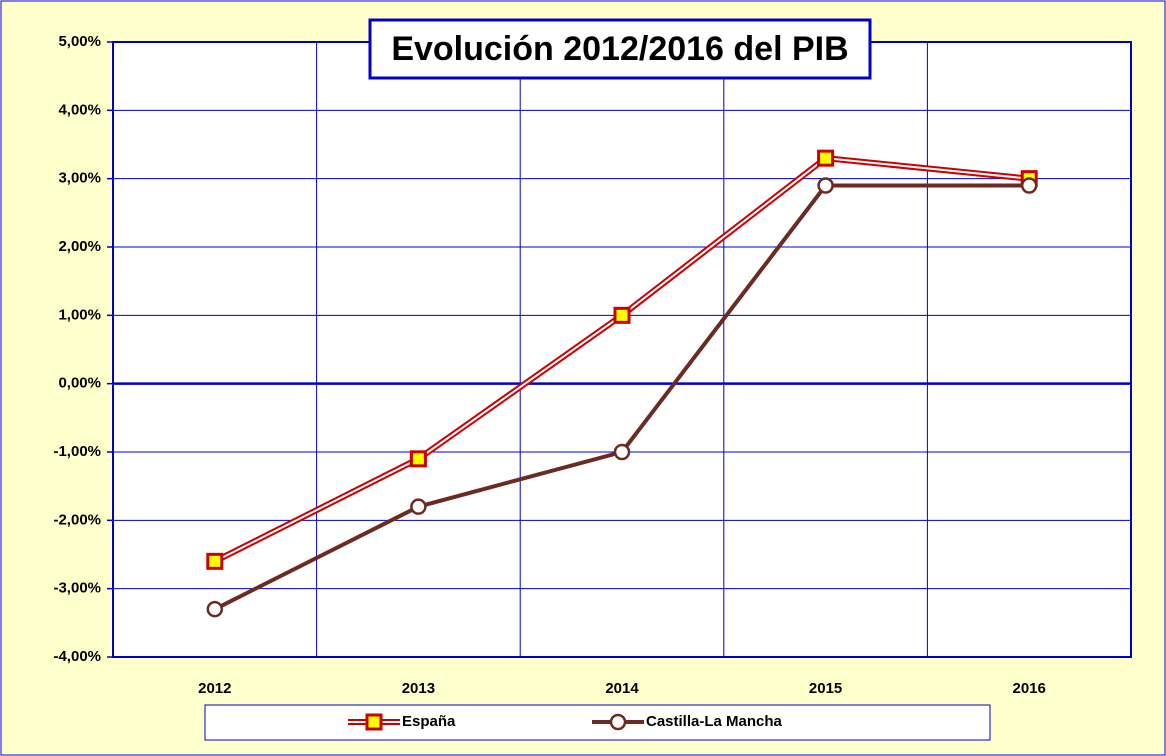  What do you see at coordinates (77, 656) in the screenshot?
I see `y-tick-label: -4,00%` at bounding box center [77, 656].